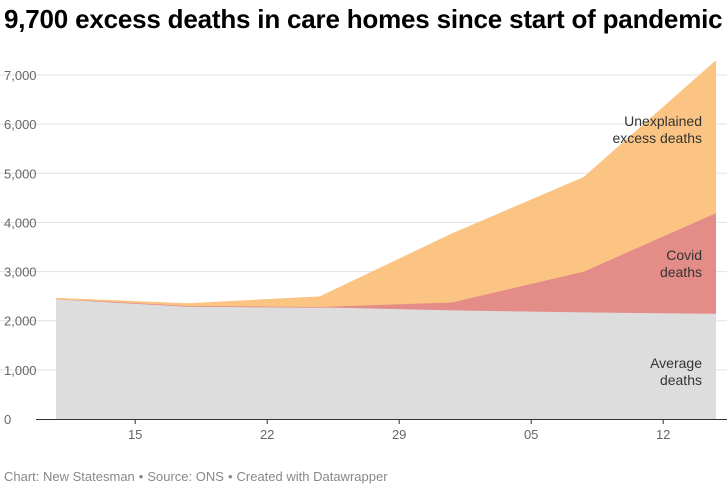  I want to click on x-tick-label: 29, so click(399, 434).